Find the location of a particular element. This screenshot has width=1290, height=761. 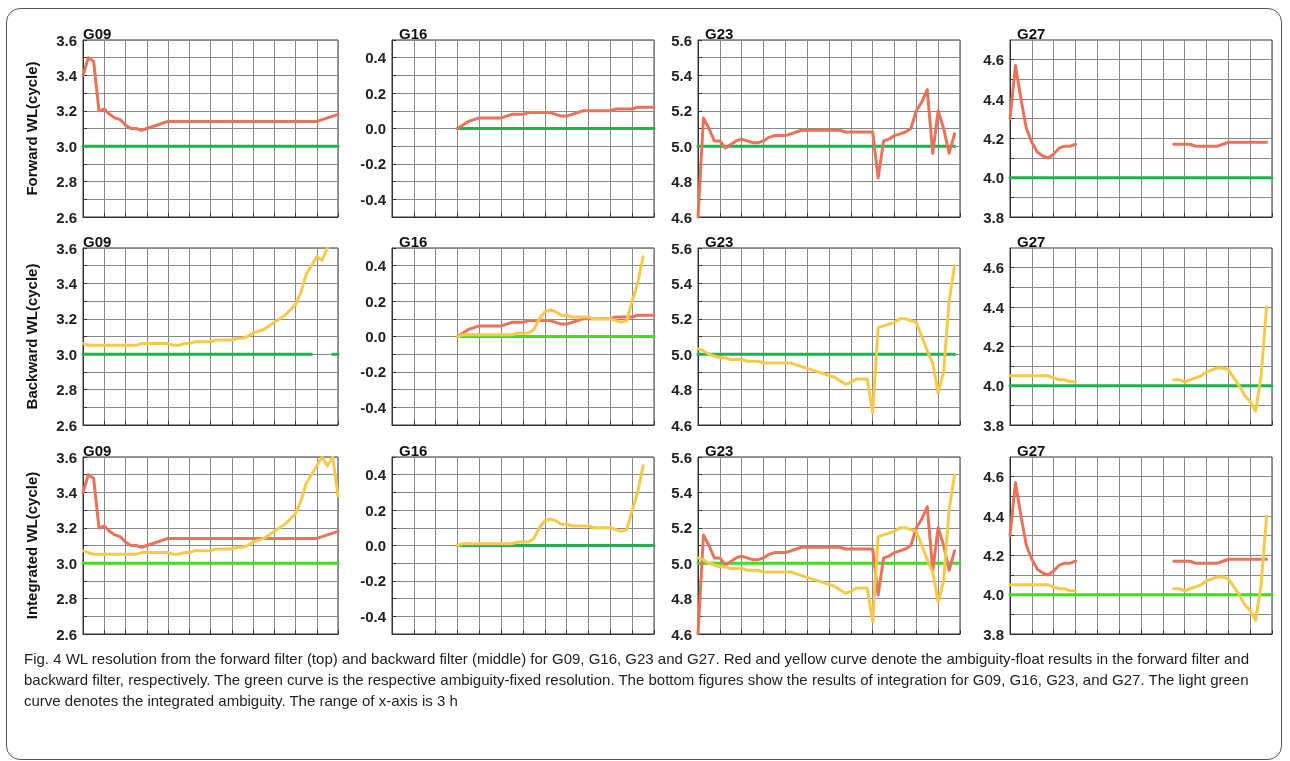

caption: Fig. 4 WL resolution from the forward filter (top) and backward filter (middle) for G09, G16, G23 and G27. Red and yellow curve denote the ambiguity-float results in the forward filter and backward filter, respectively. The green curve is the respective ambiguity-fixed resolution. The bottom figures show the results of integration for G09, G16, G23, and G27. The light green curve denotes the integrated ambiguity. The range of x-axis is 3 h is located at coordinates (637, 680).